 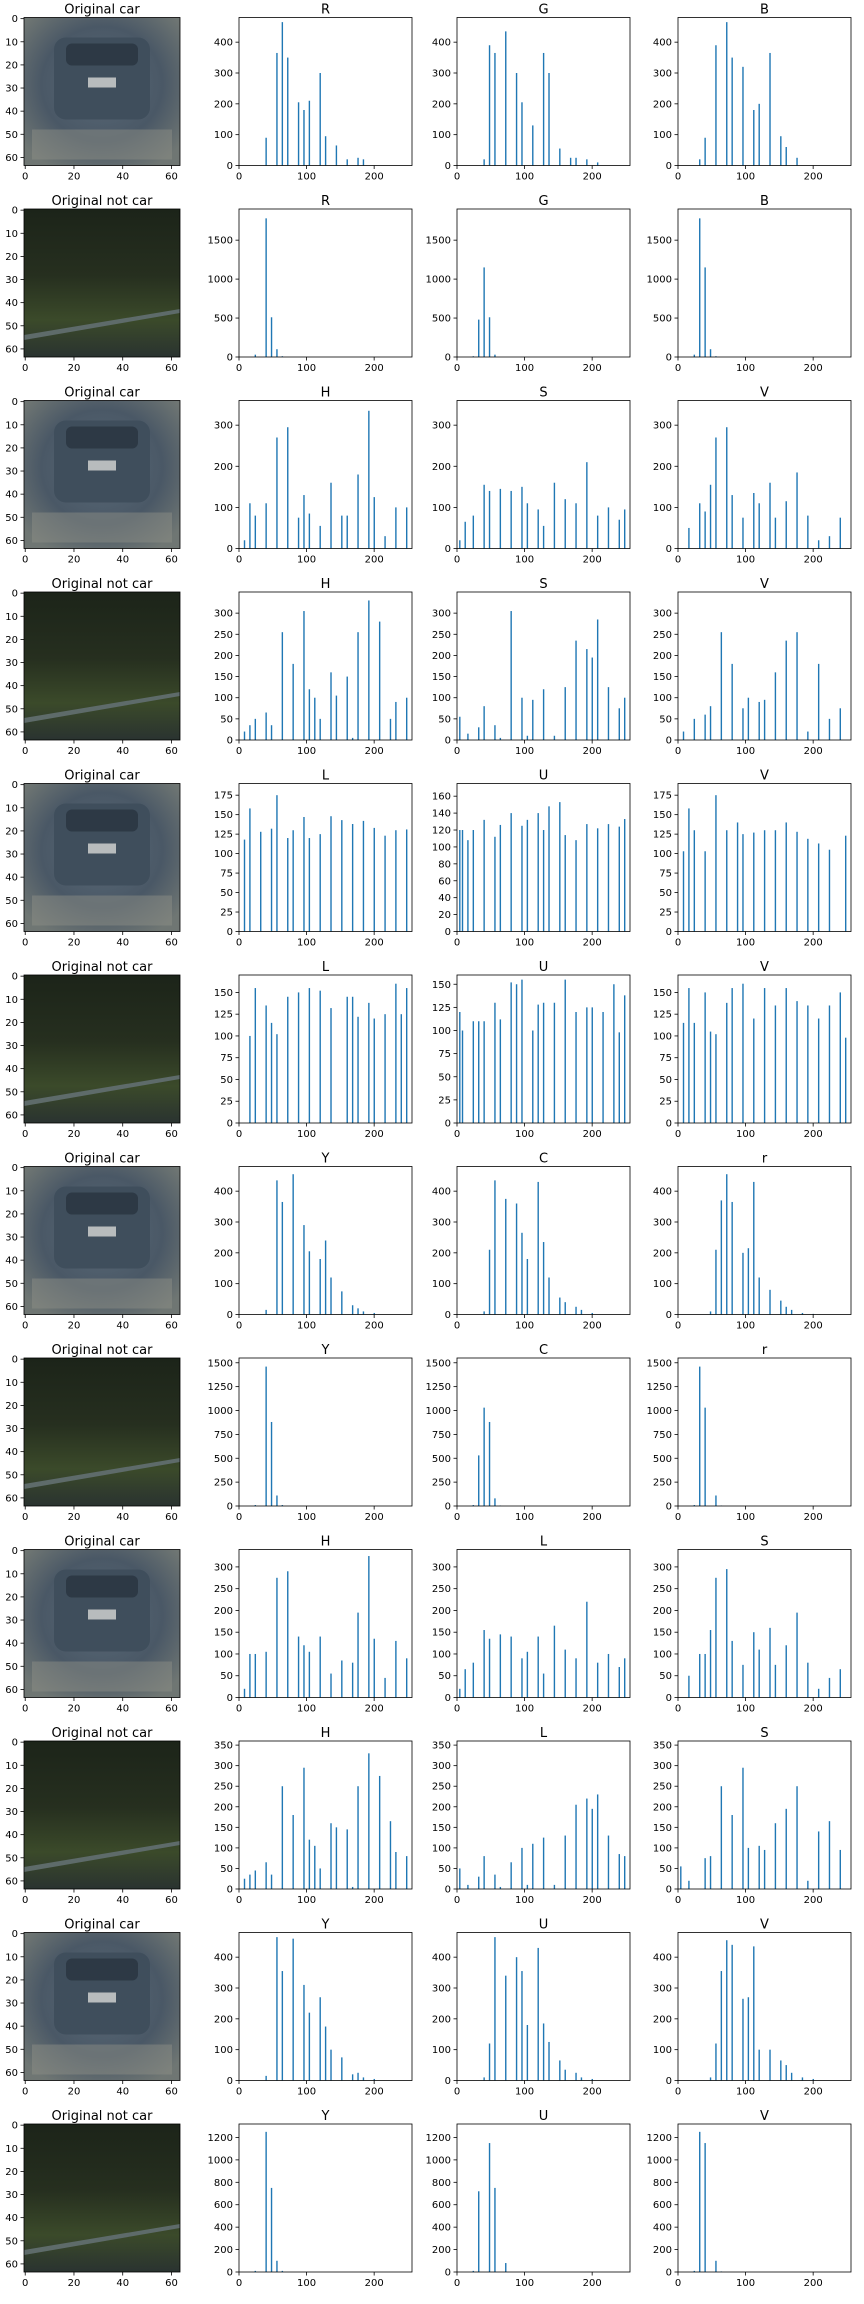 What do you see at coordinates (749, 1433) in the screenshot?
I see `histogram-panel: r 0 100 200 0 250 500 750 1000 1250 1500` at bounding box center [749, 1433].